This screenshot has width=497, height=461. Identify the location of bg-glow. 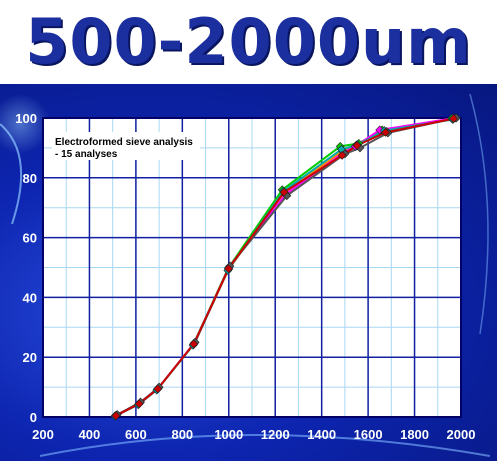
(25, 124).